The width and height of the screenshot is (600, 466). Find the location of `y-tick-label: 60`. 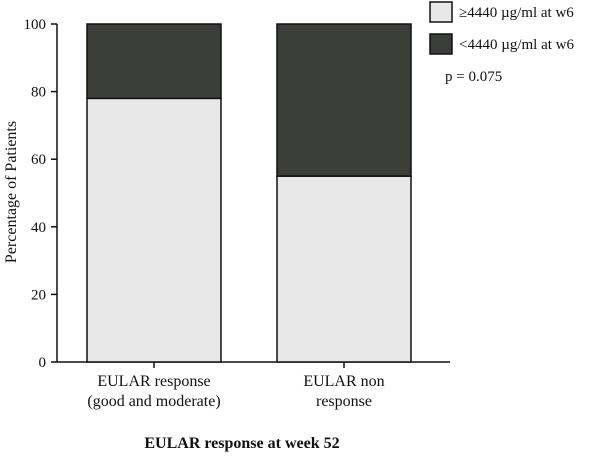

y-tick-label: 60 is located at coordinates (38, 160).